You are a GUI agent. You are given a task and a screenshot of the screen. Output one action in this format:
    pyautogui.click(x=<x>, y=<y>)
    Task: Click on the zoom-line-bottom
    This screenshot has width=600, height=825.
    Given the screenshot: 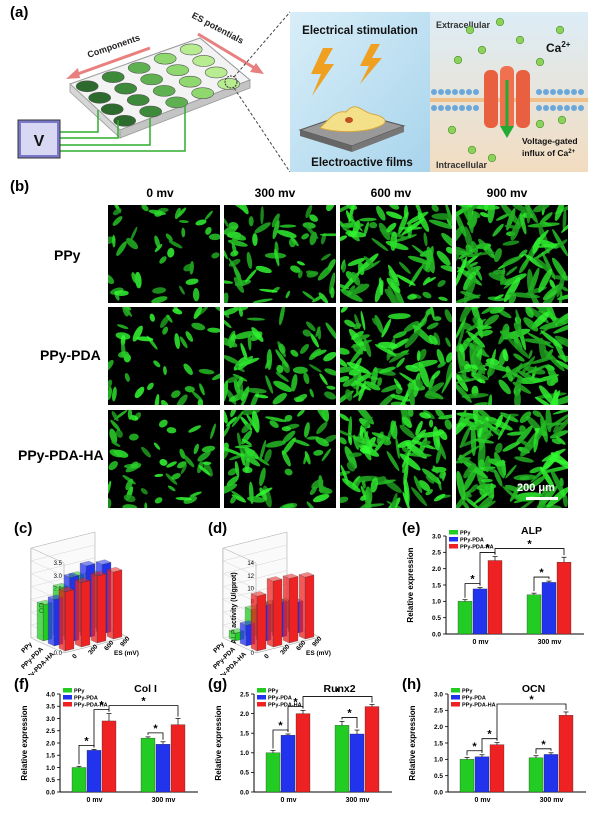 What is the action you would take?
    pyautogui.click(x=262, y=130)
    